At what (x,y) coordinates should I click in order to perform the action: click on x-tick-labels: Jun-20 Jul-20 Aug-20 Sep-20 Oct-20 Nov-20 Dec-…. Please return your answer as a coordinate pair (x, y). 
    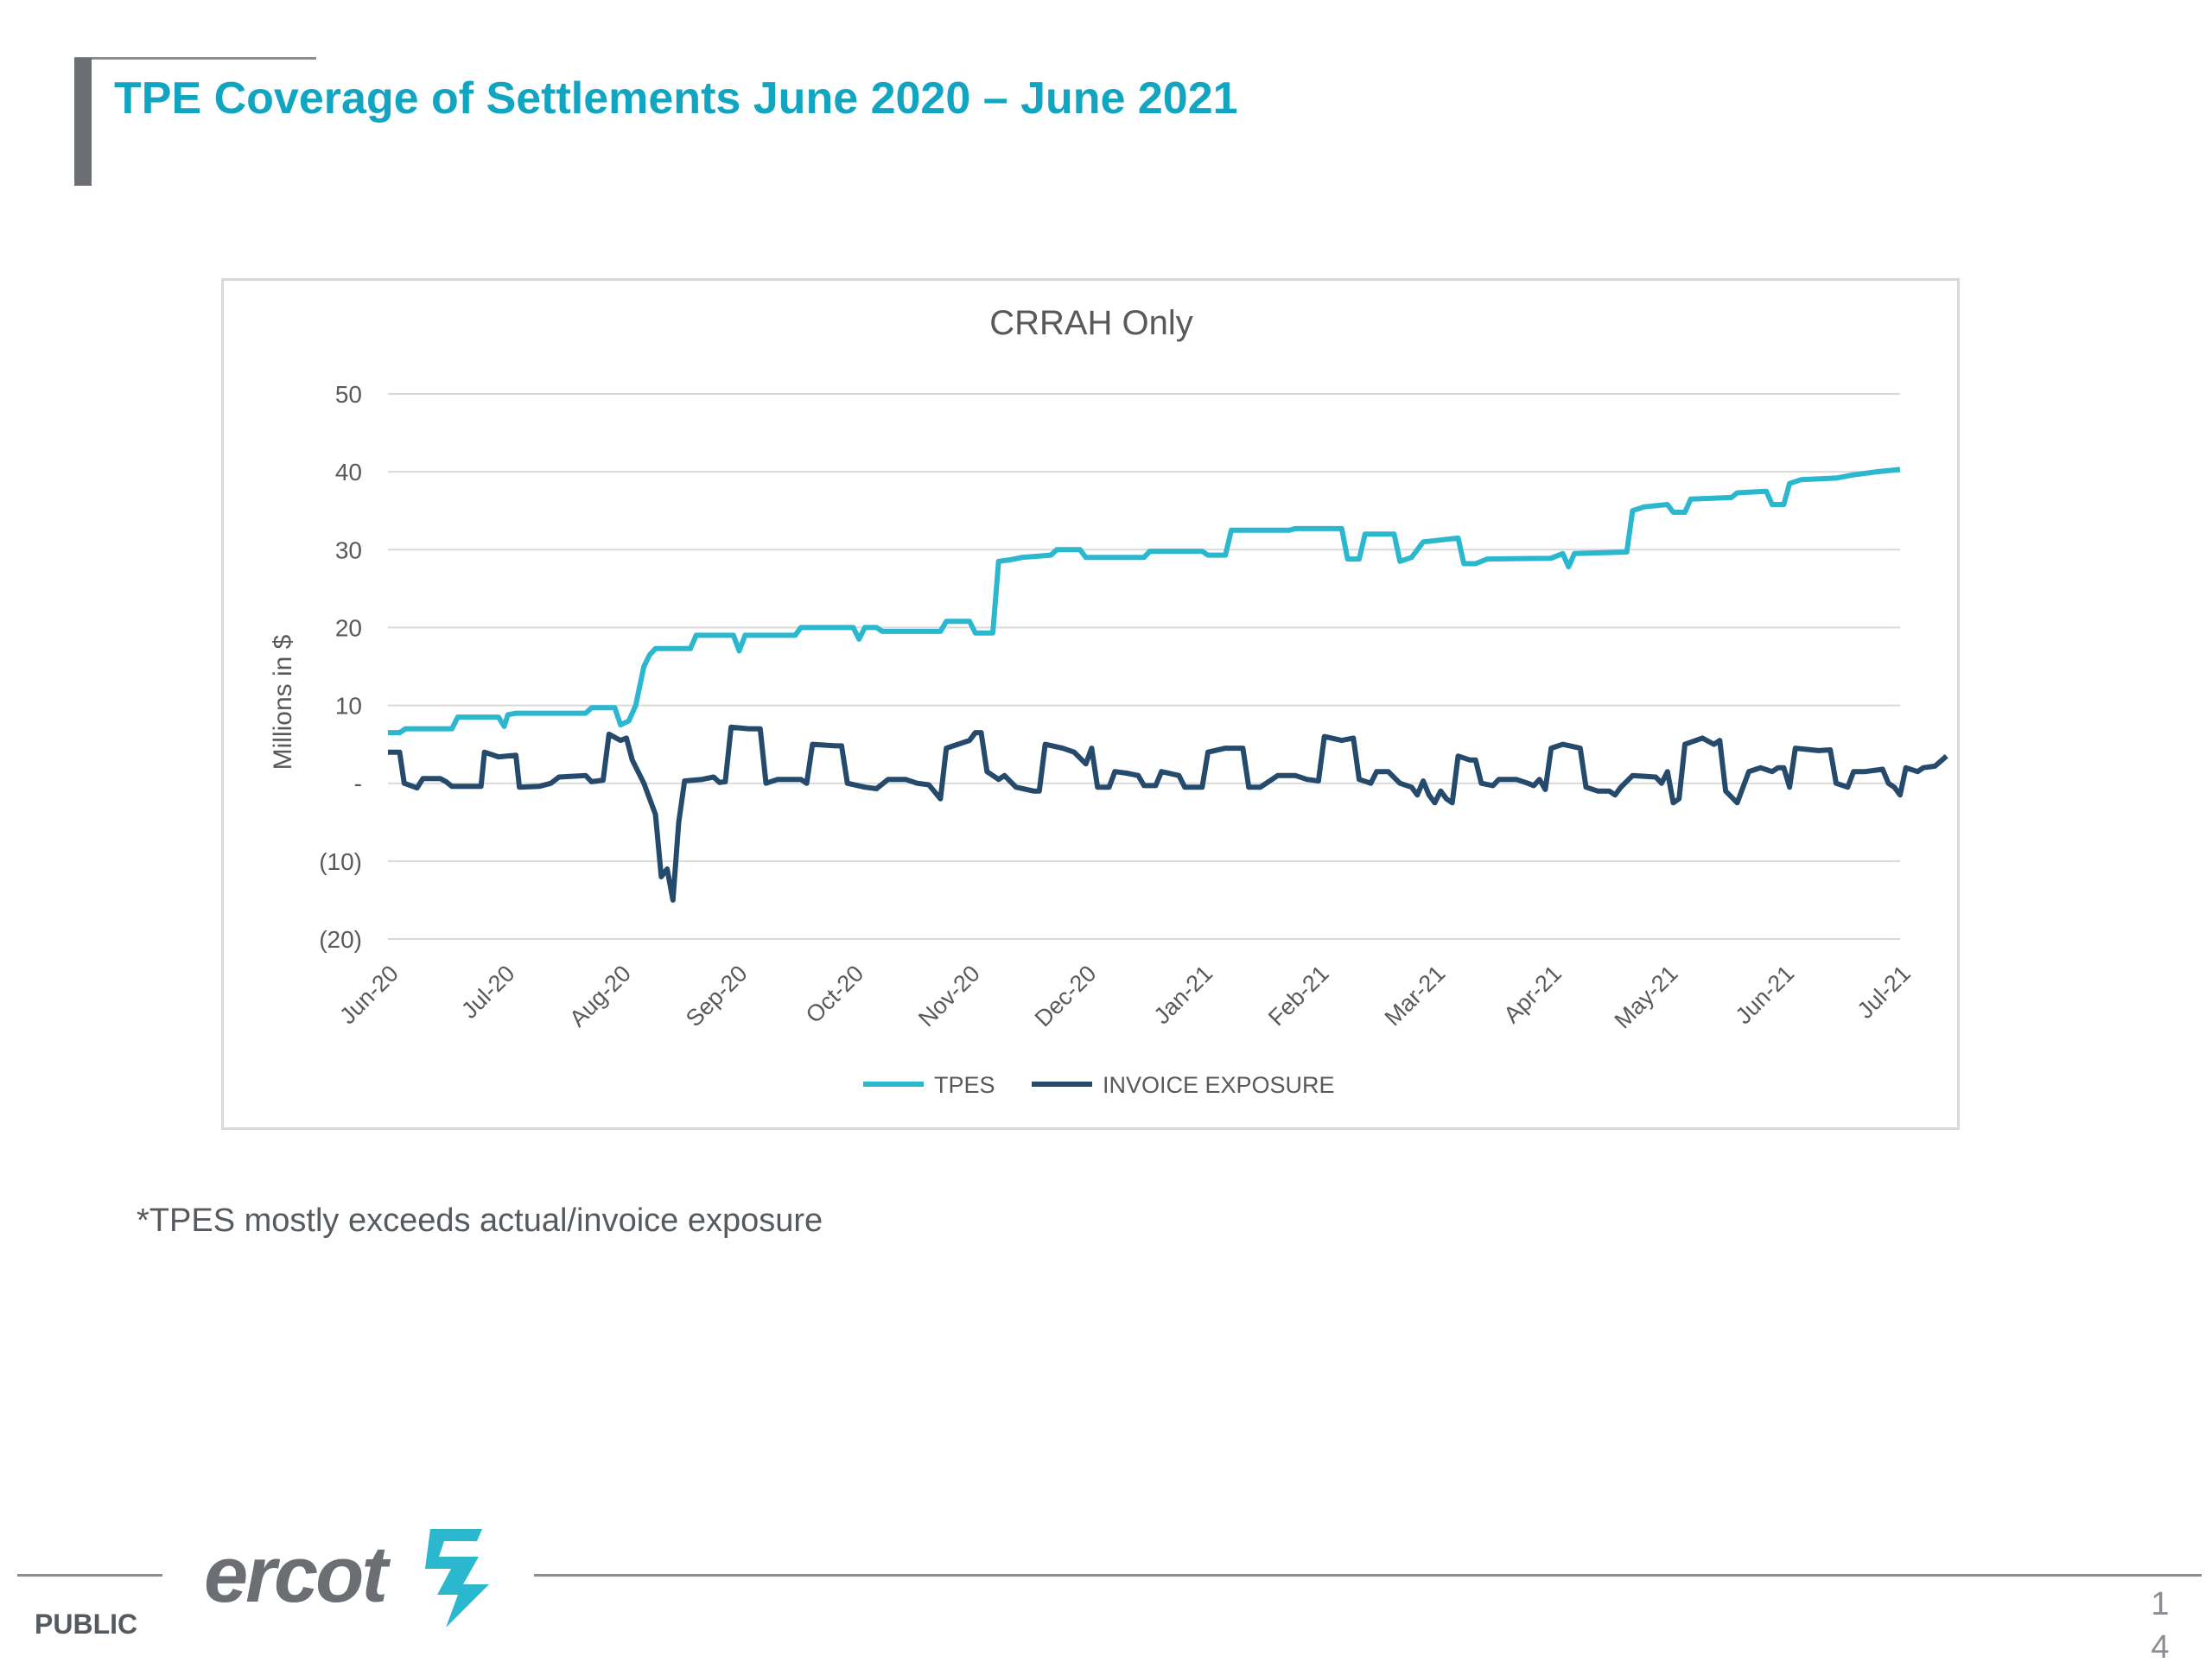
    Looking at the image, I should click on (1125, 997).